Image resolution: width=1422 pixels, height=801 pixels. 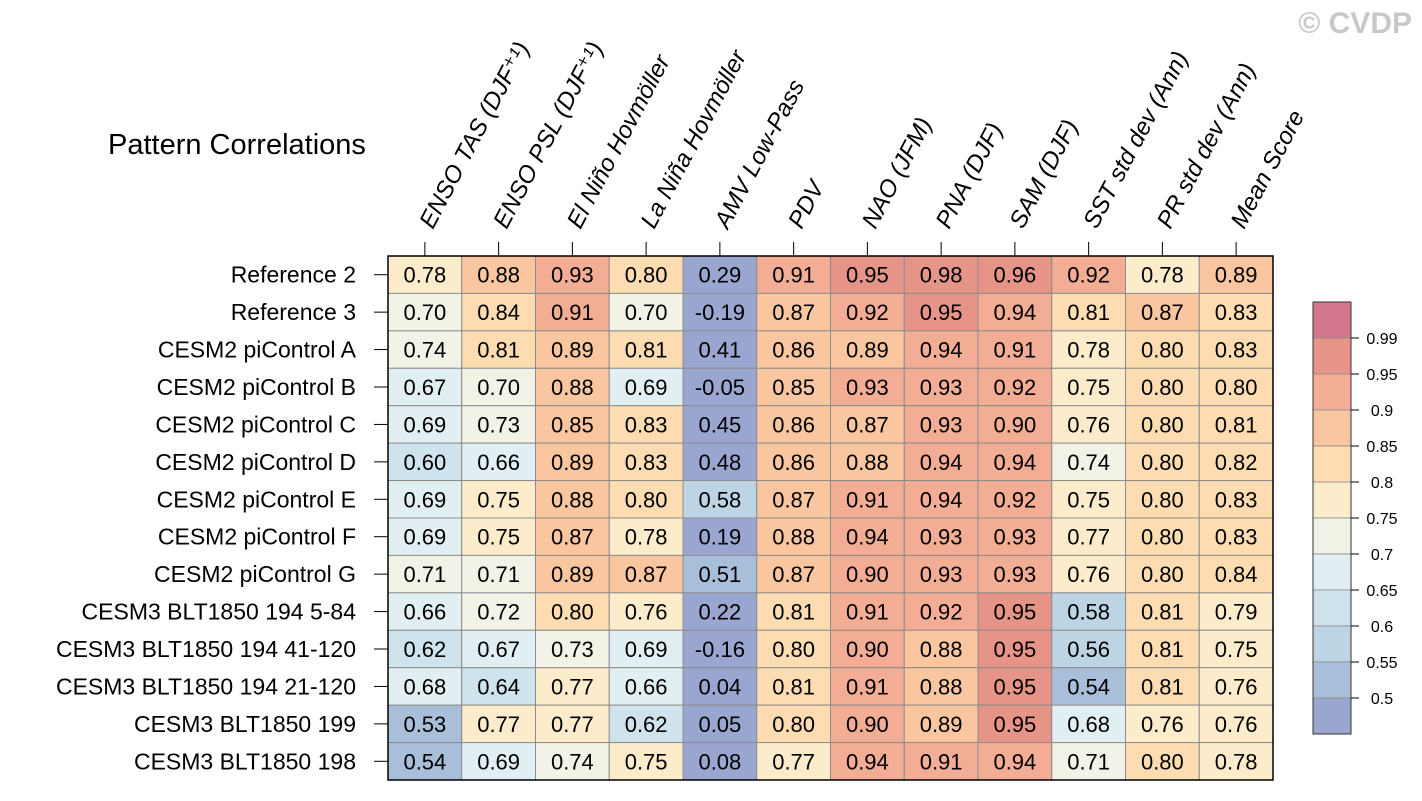 What do you see at coordinates (1236, 612) in the screenshot?
I see `cell-value-label: 0.79` at bounding box center [1236, 612].